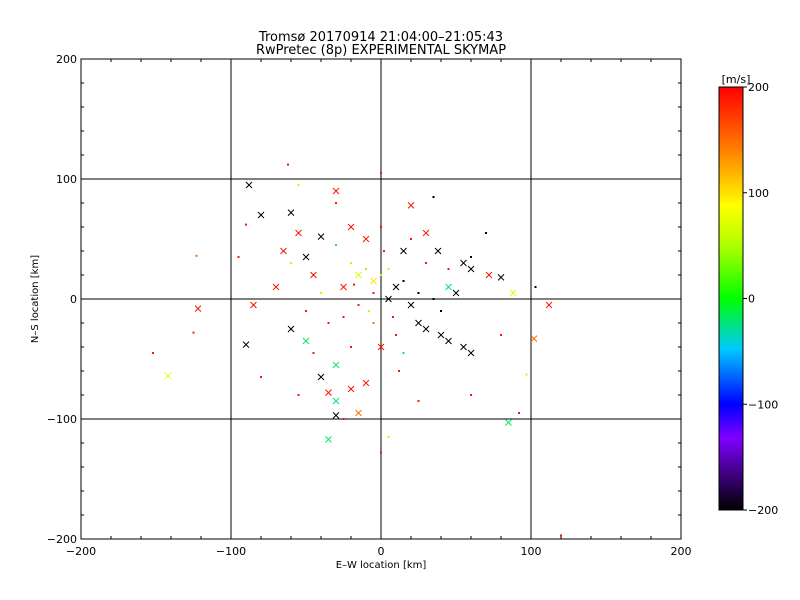 Image resolution: width=800 pixels, height=600 pixels. Describe the element at coordinates (66, 179) in the screenshot. I see `y-tick-label: 100` at that location.